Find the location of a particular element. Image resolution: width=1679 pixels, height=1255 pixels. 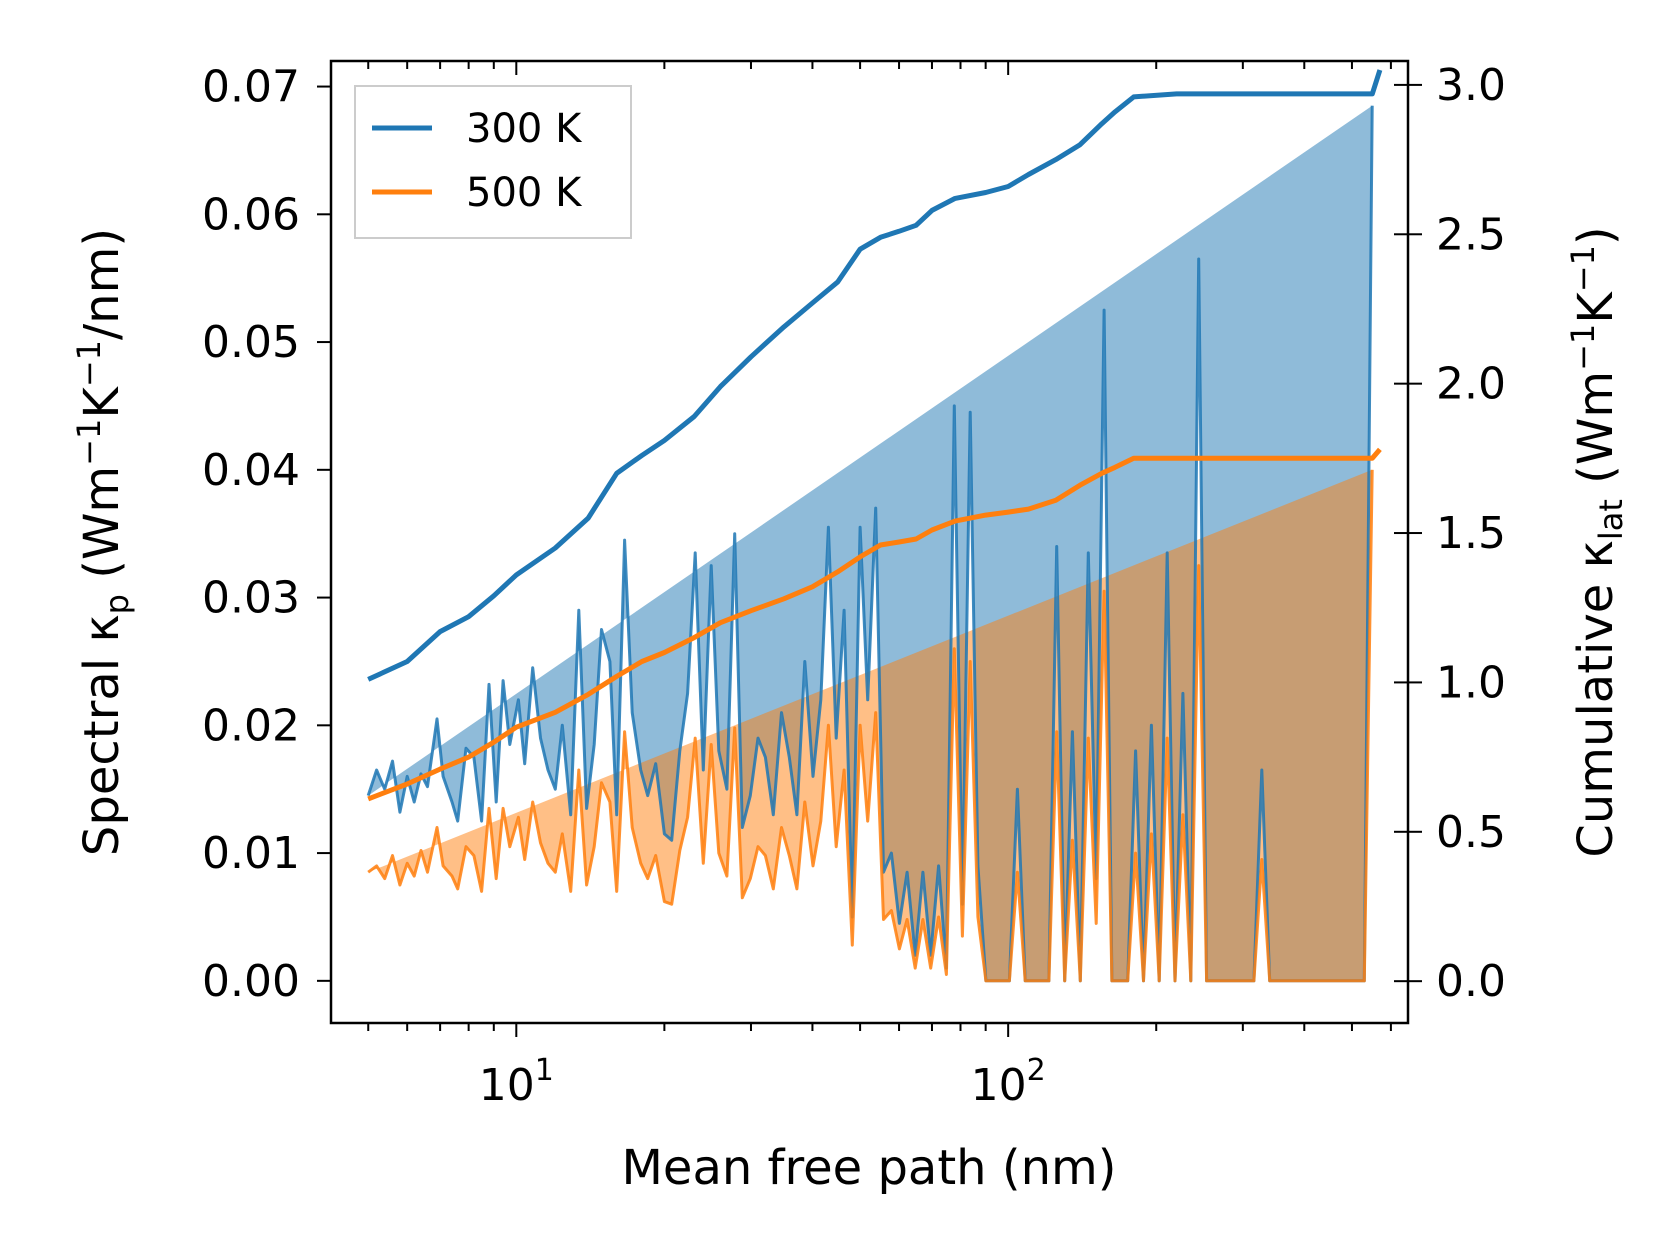

legend-frame is located at coordinates (493, 162).